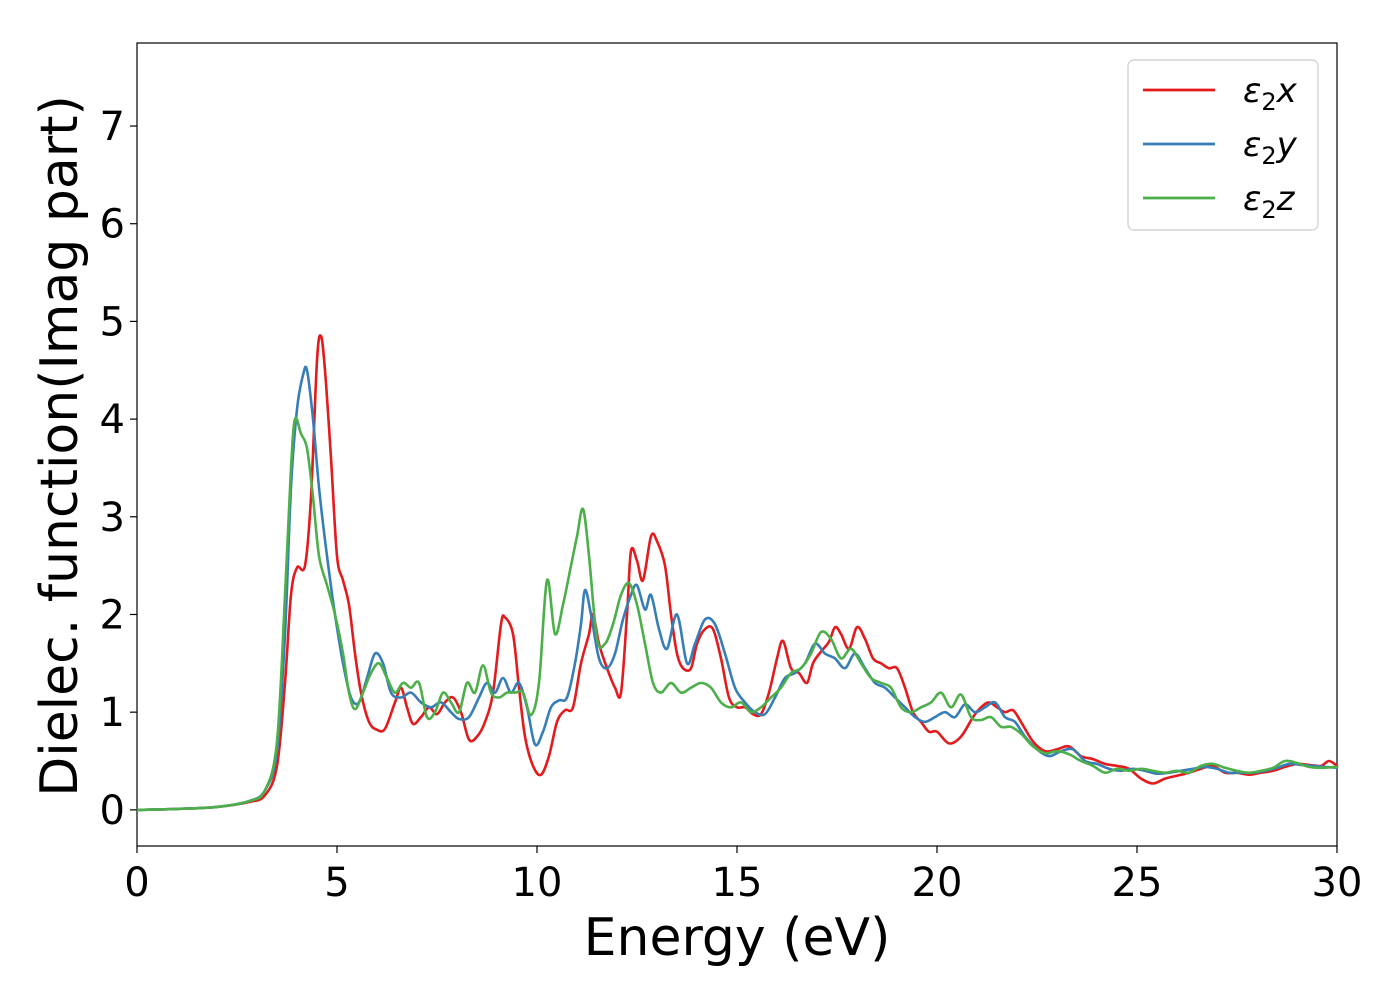 This screenshot has width=1400, height=1000. I want to click on x-tick-label: 25, so click(1137, 883).